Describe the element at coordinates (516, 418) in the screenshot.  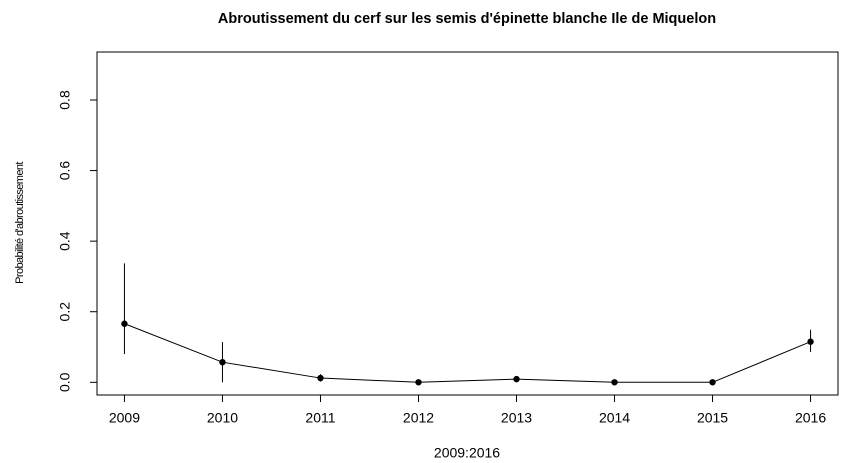
I see `x-tick-label: 2013` at that location.